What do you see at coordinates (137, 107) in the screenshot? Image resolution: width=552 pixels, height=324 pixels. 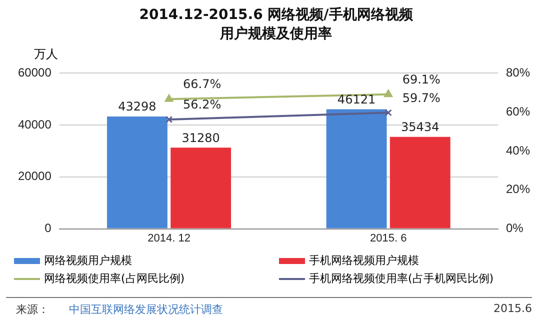 I see `data-label: 43298` at bounding box center [137, 107].